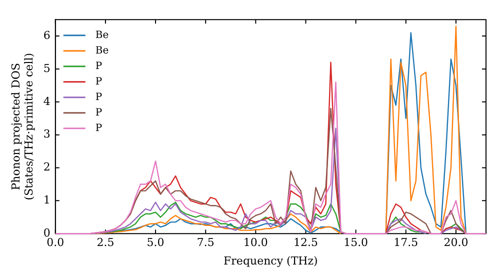 Image resolution: width=500 pixels, height=280 pixels. Describe the element at coordinates (46, 35) in the screenshot. I see `y-tick-label: 6` at that location.